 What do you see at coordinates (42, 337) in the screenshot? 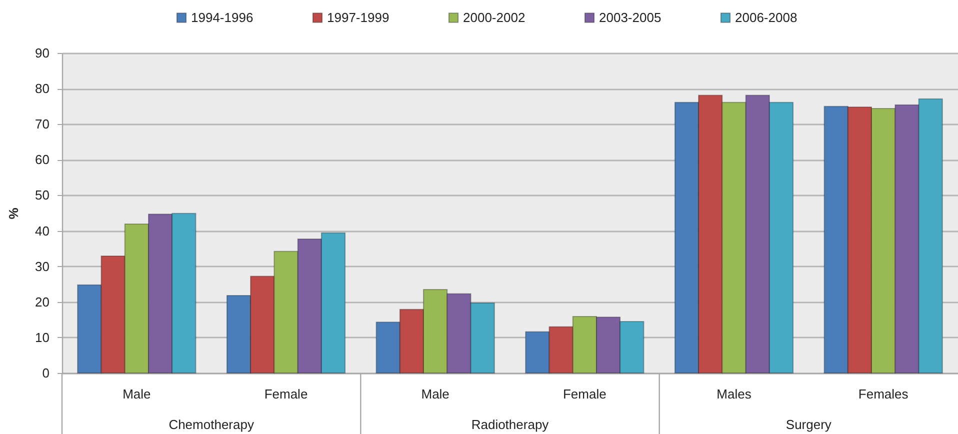
I see `y-tick-label: 10` at bounding box center [42, 337].